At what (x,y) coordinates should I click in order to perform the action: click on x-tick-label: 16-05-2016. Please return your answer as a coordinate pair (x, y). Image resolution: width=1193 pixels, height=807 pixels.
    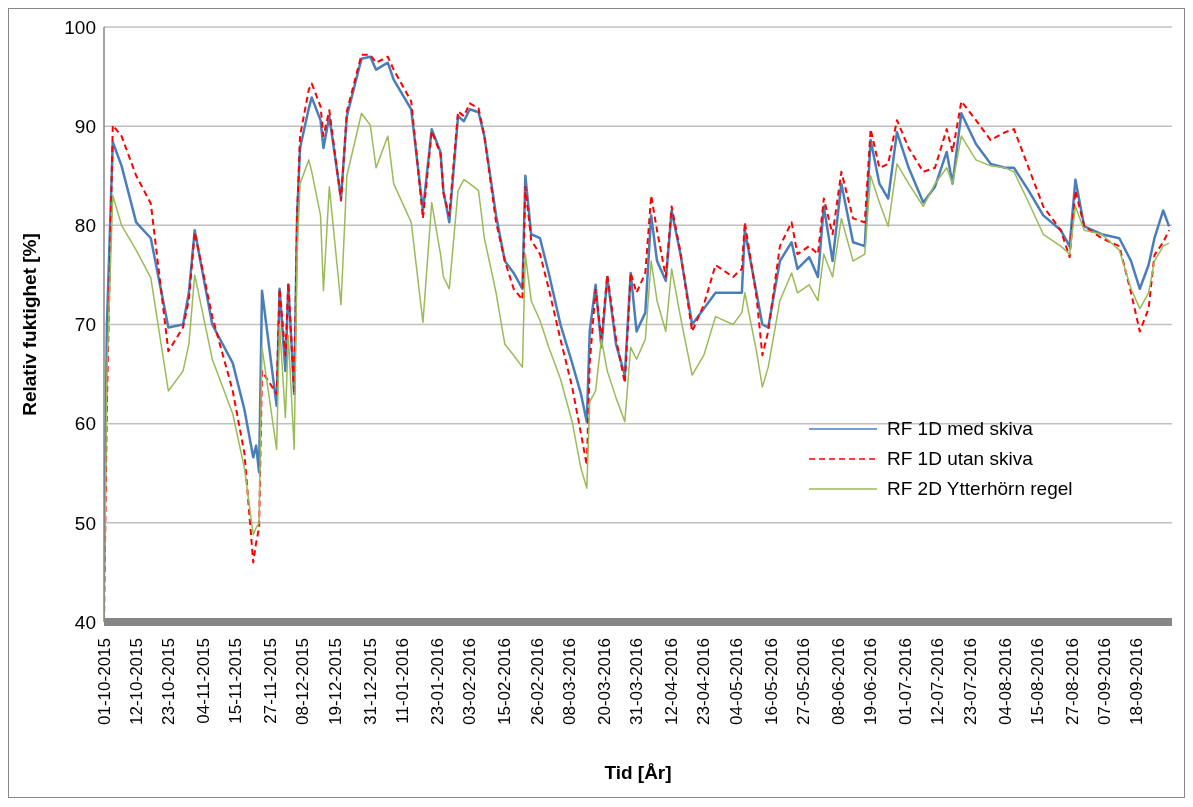
    Looking at the image, I should click on (771, 681).